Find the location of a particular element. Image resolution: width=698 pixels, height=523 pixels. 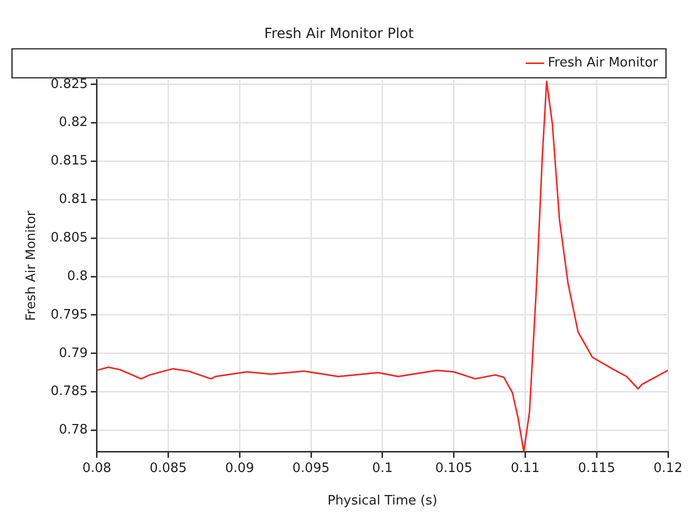

y-tick-label: 0.8 is located at coordinates (77, 276).